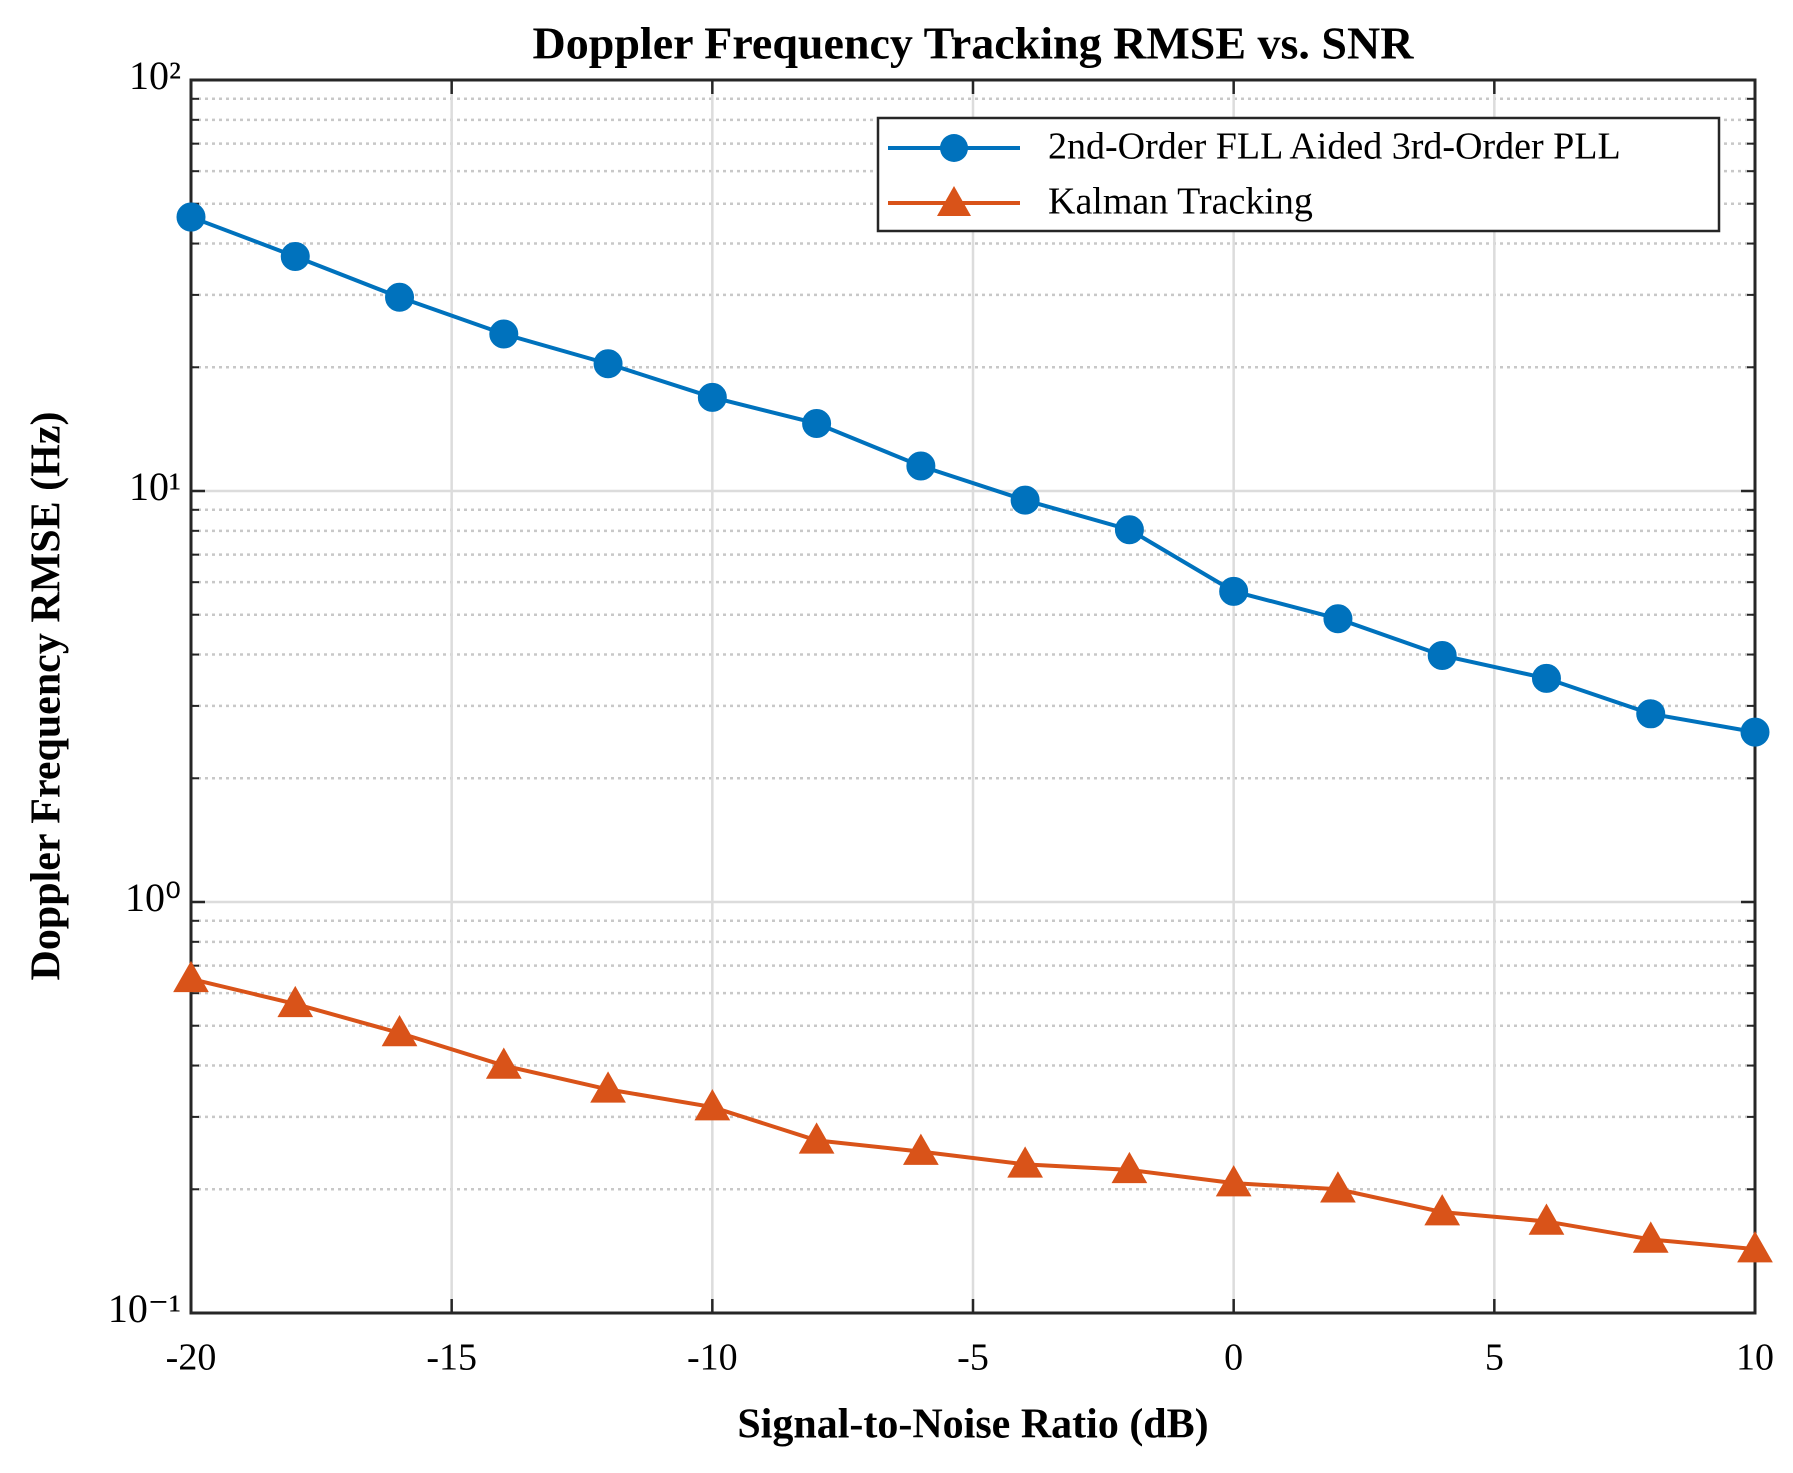  I want to click on y-tick-label: 10⁻¹, so click(144, 1308).